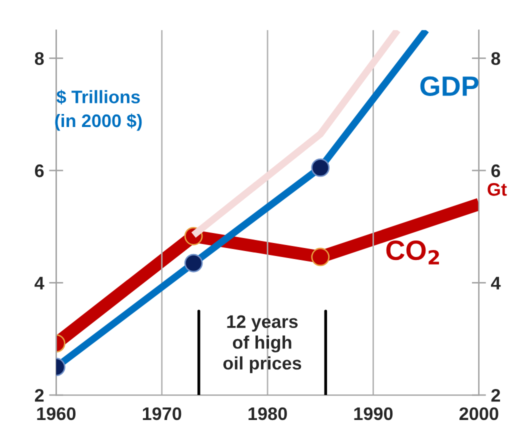 The image size is (520, 437). Describe the element at coordinates (39, 283) in the screenshot. I see `y-tick-label: 4` at that location.